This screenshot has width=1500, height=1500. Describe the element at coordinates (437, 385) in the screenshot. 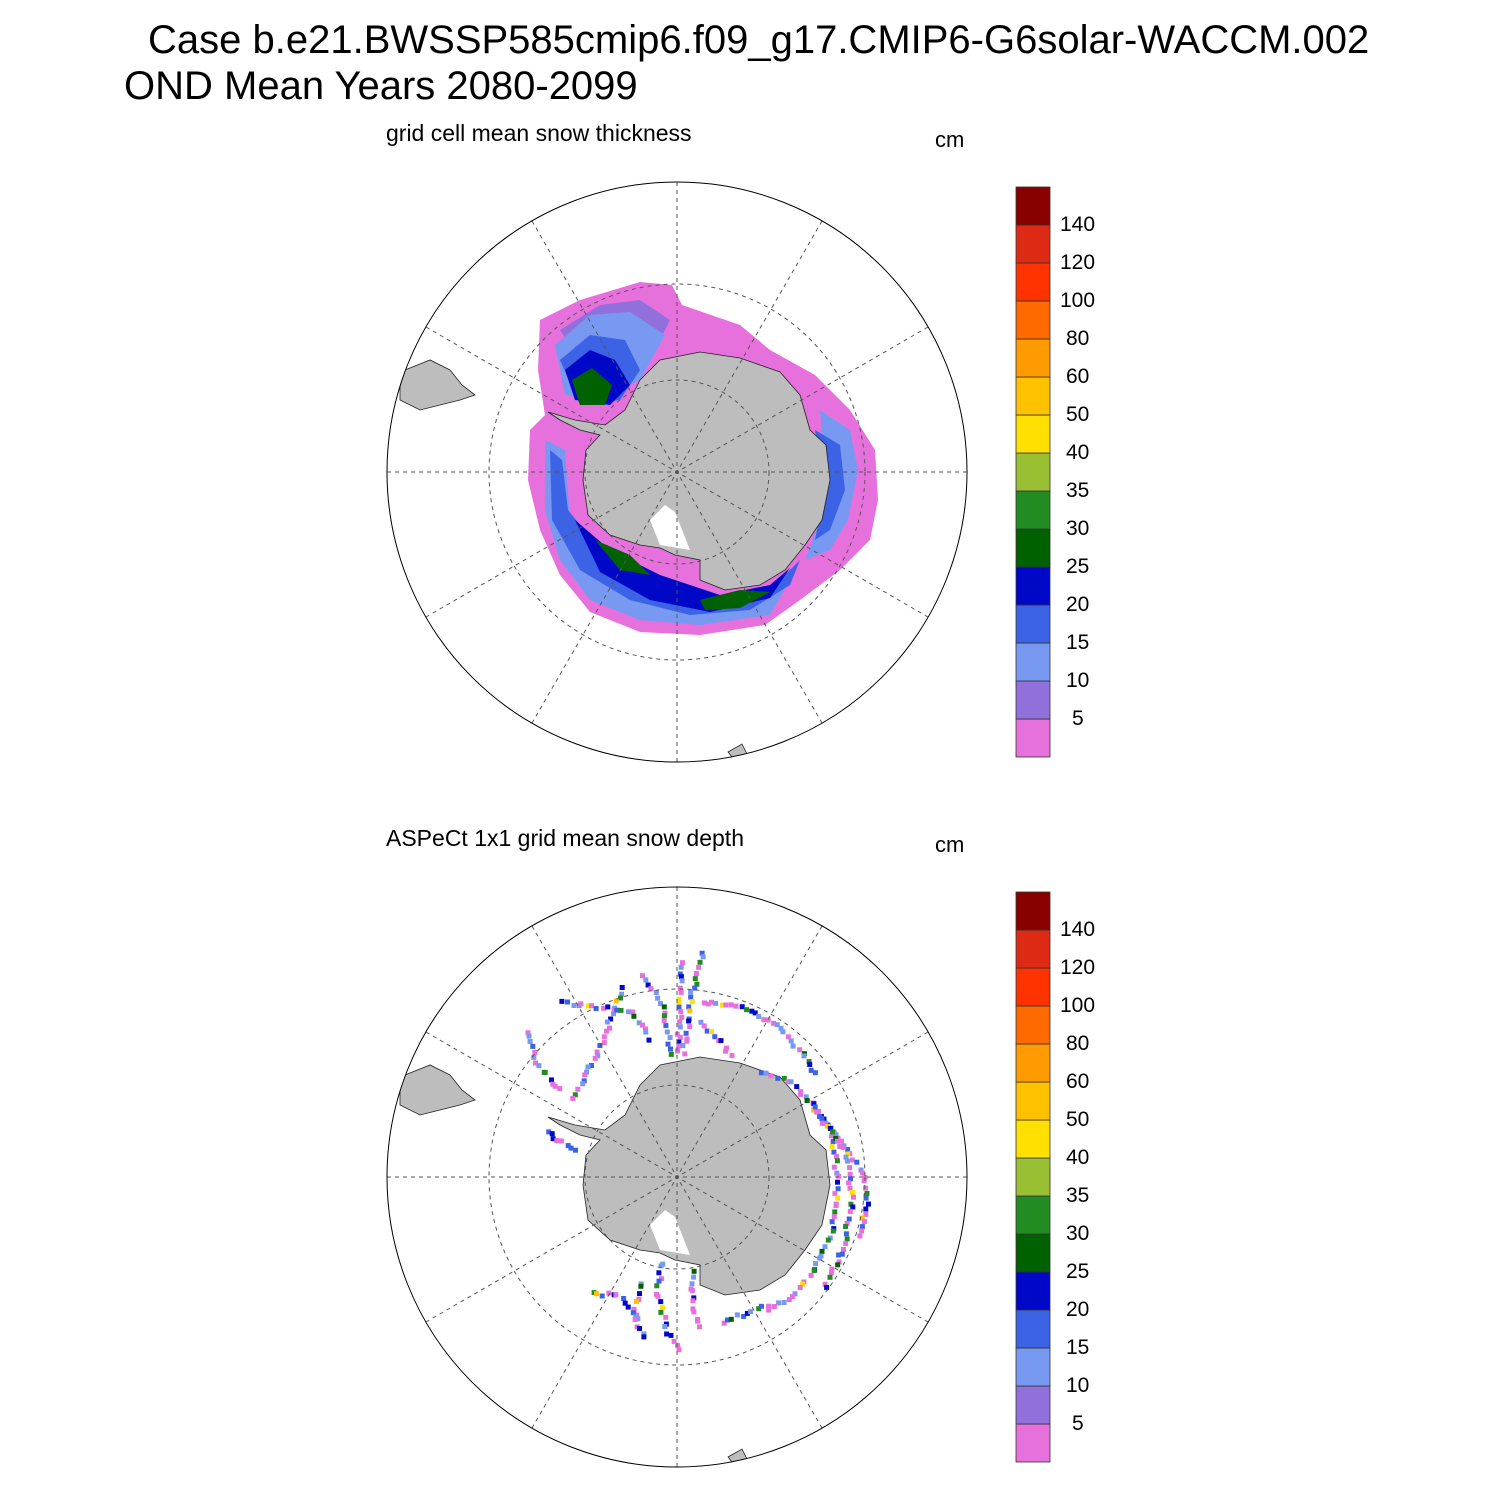

I see `south-america-tip` at that location.